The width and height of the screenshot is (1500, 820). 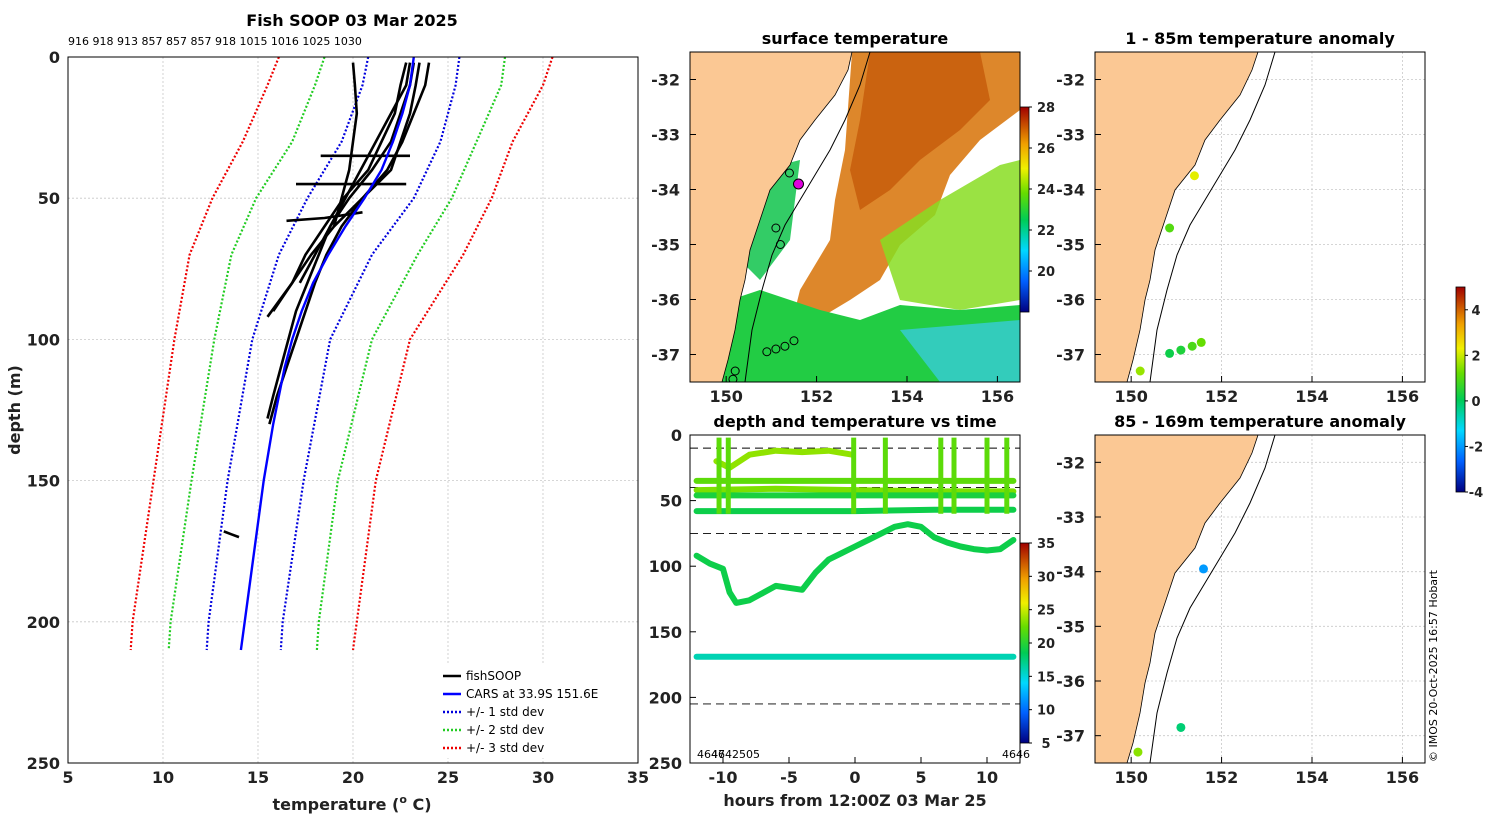 I want to click on profile-xlabel: temperature (o C), so click(x=351, y=803).